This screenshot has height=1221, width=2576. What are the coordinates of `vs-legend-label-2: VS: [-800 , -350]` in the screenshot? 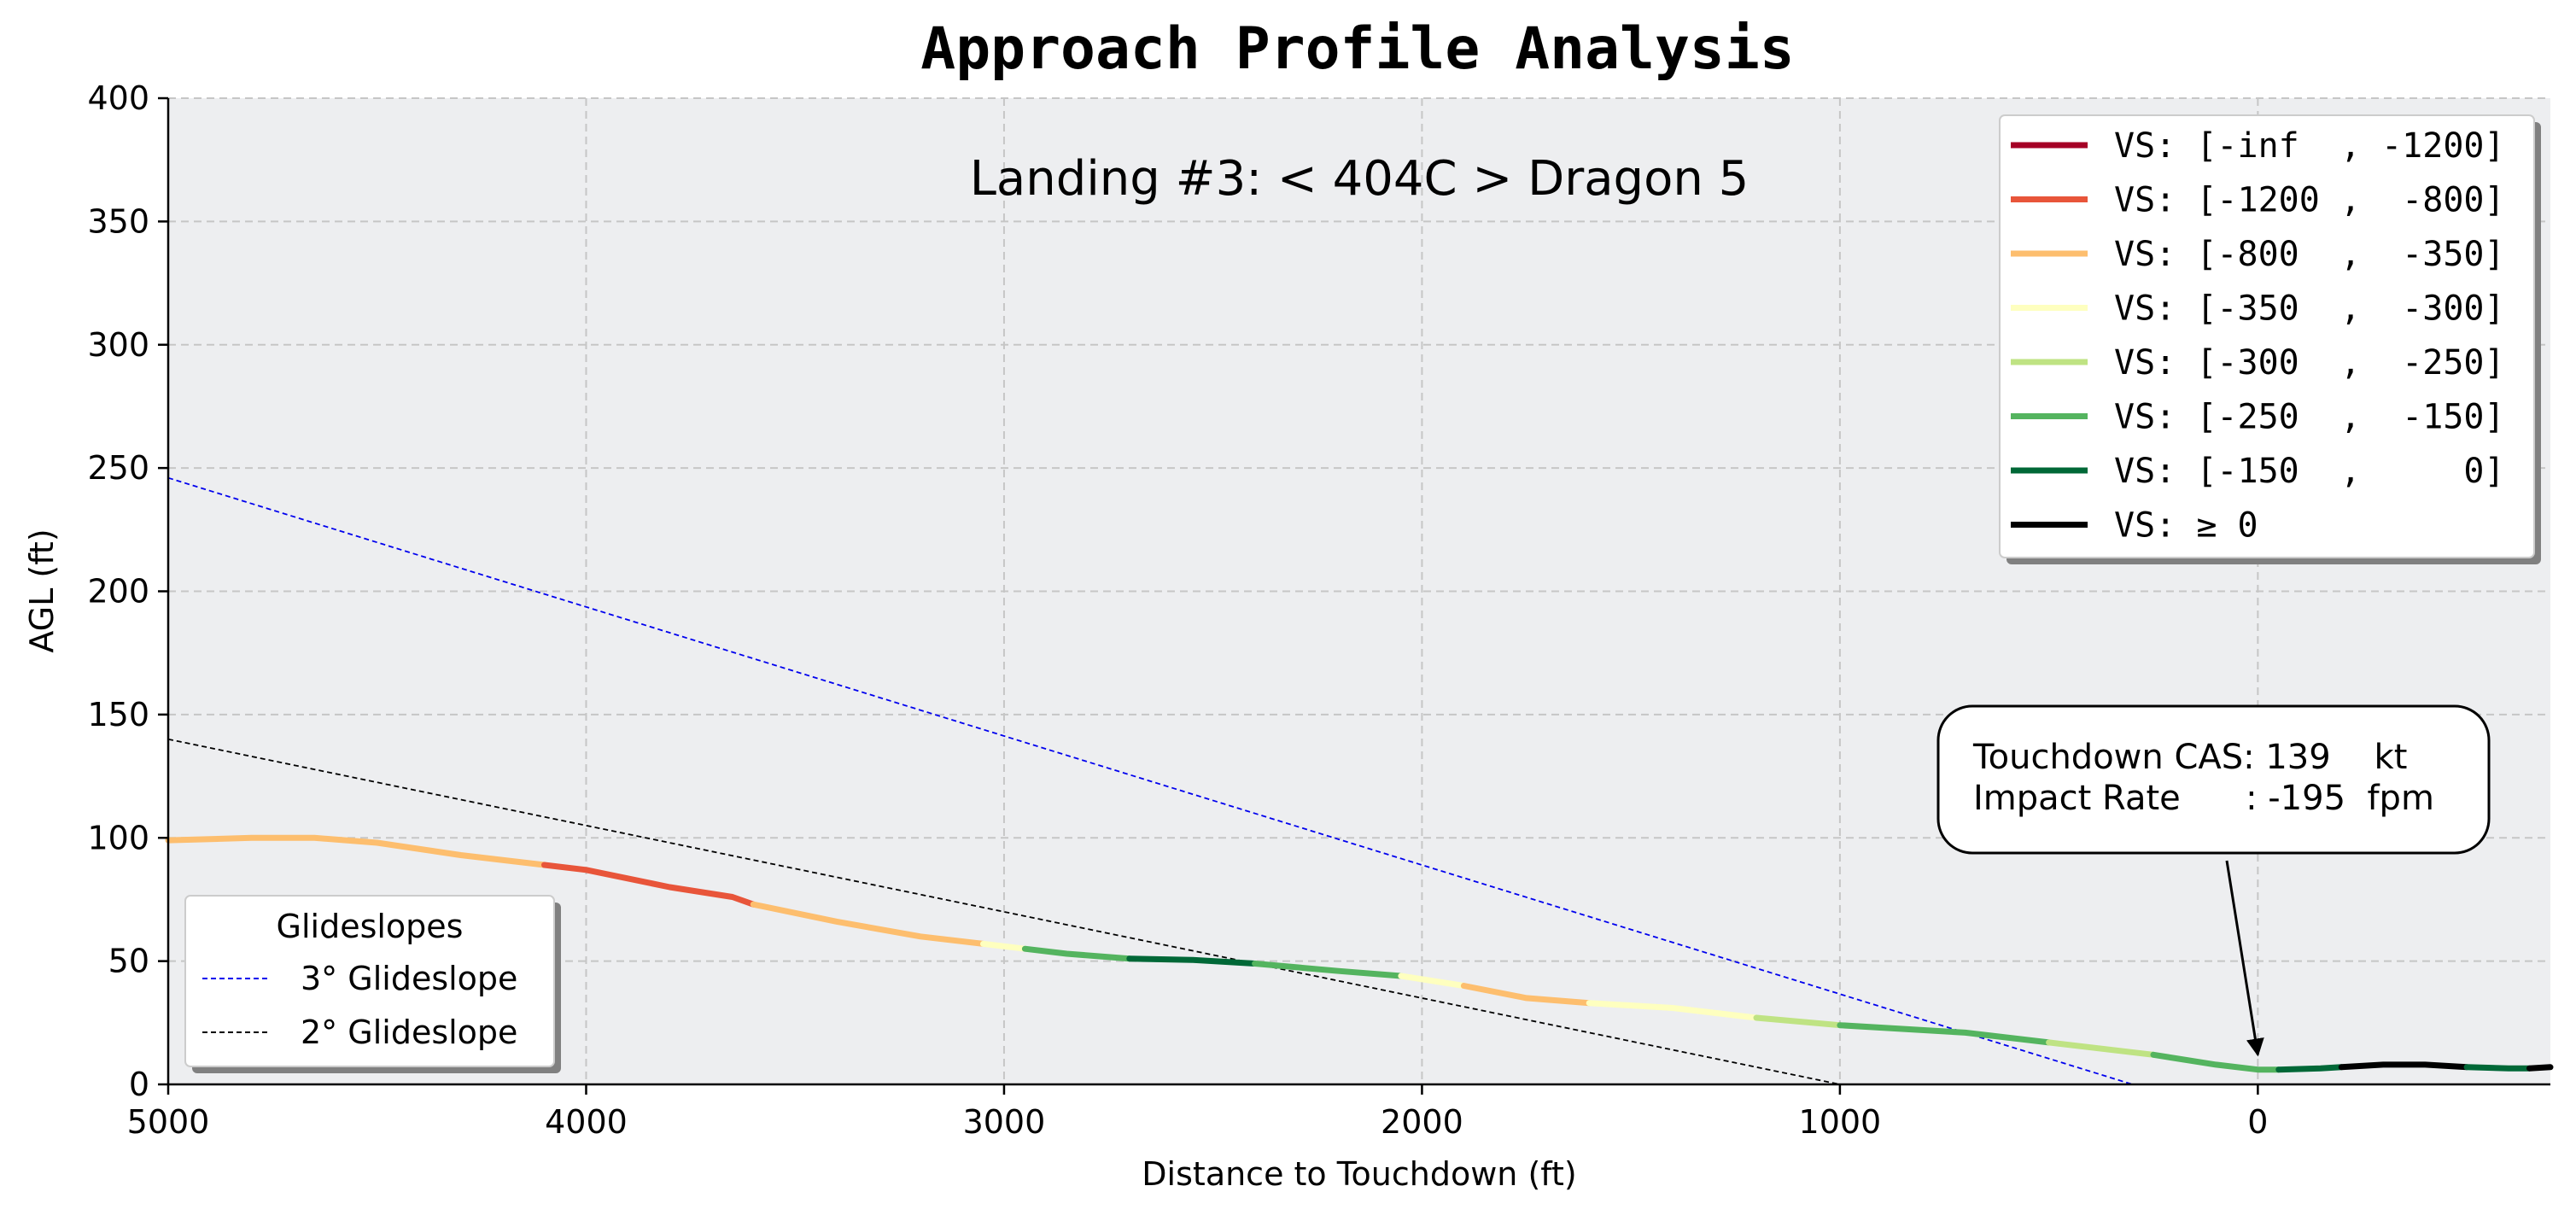 It's located at (2309, 254).